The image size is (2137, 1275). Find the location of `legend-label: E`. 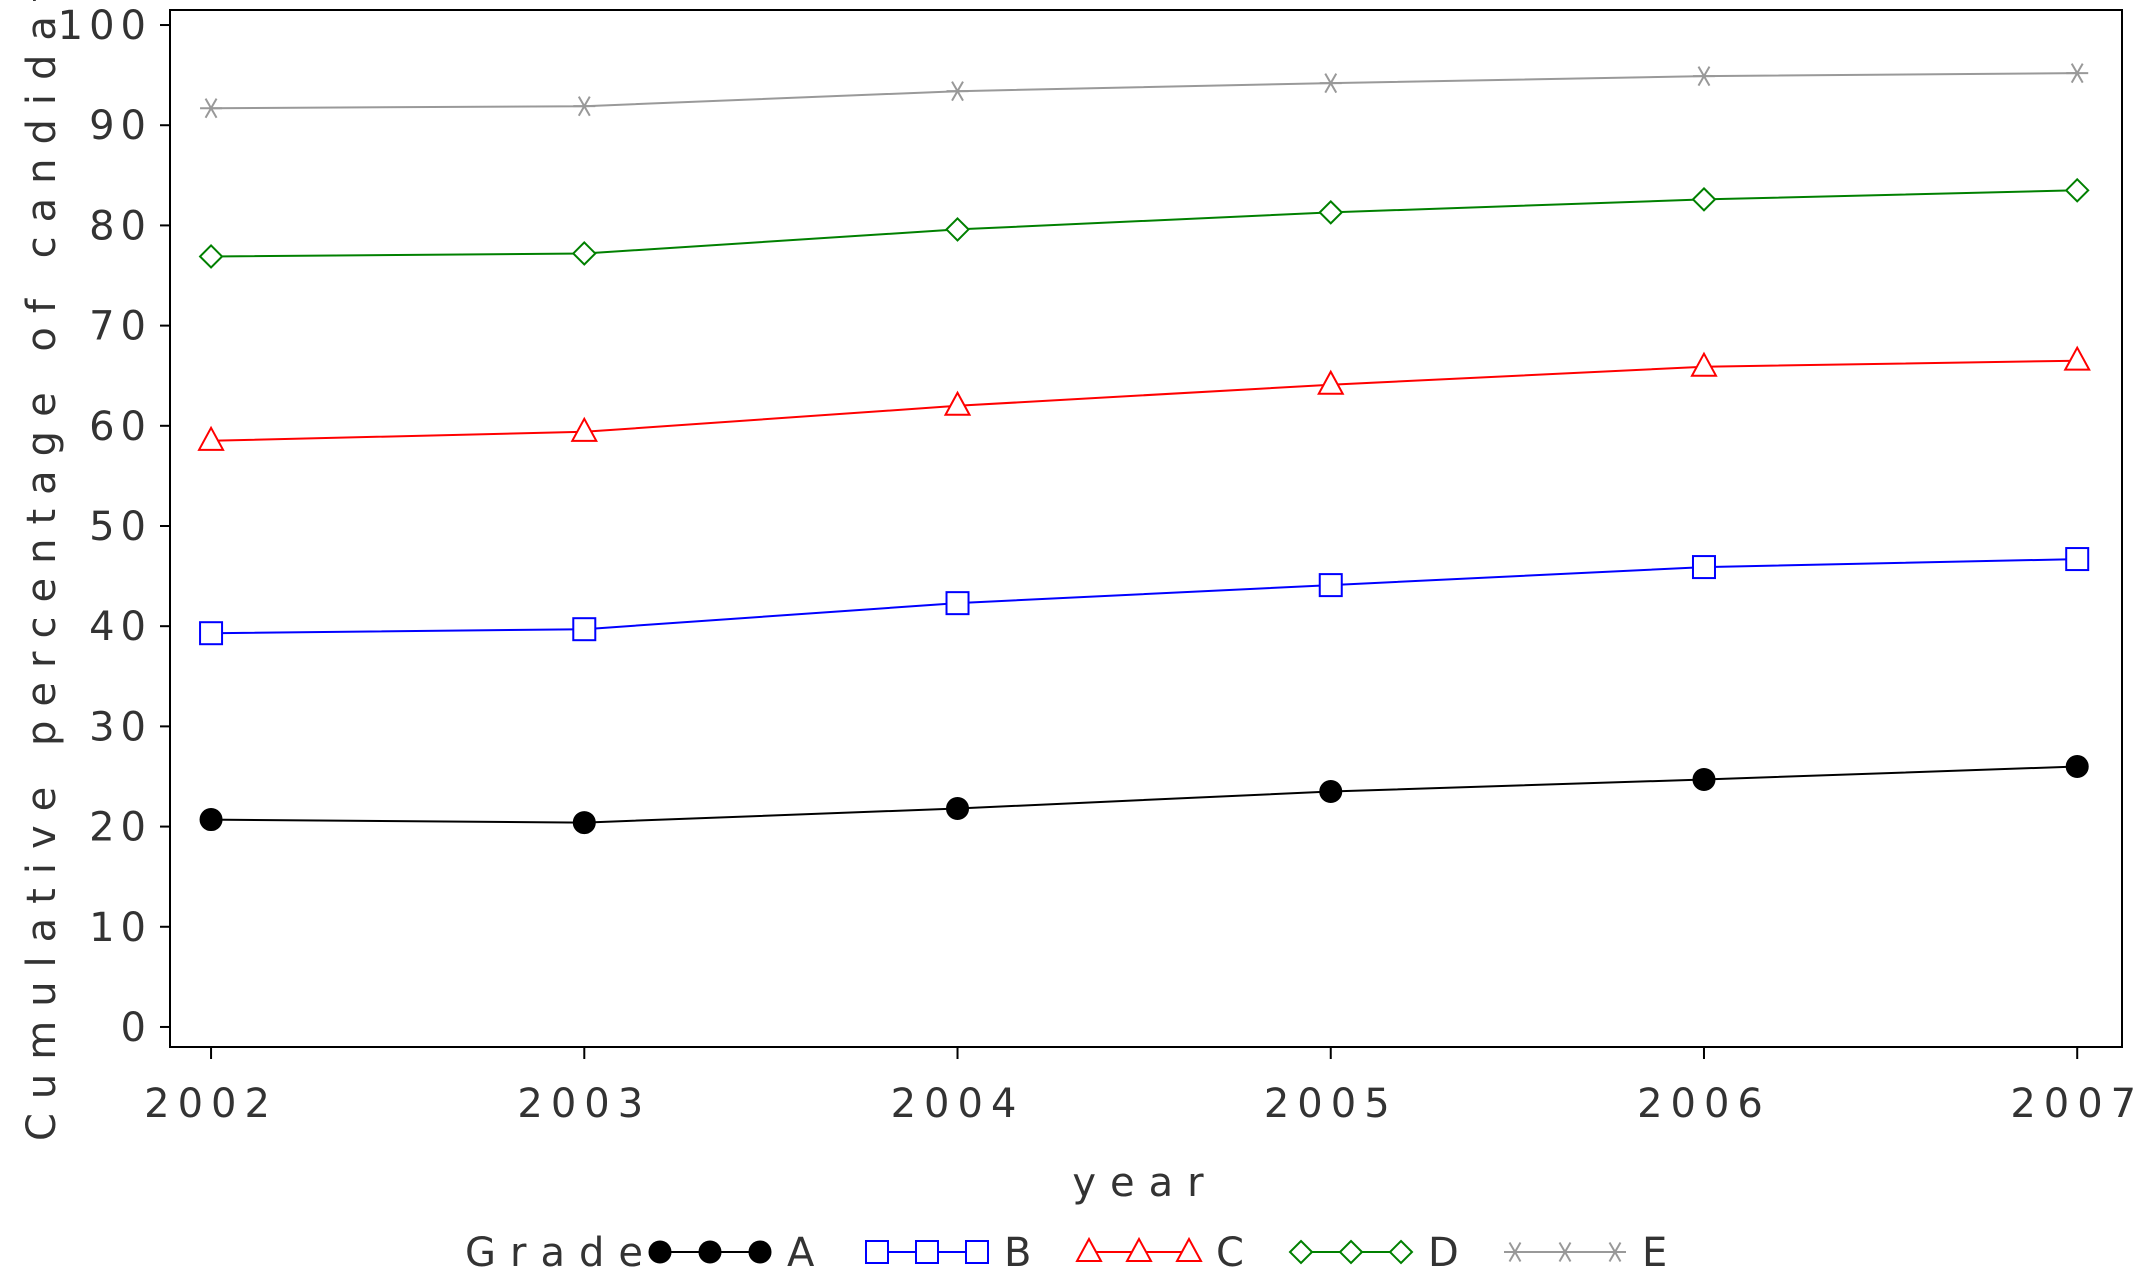

legend-label: E is located at coordinates (1654, 1252).